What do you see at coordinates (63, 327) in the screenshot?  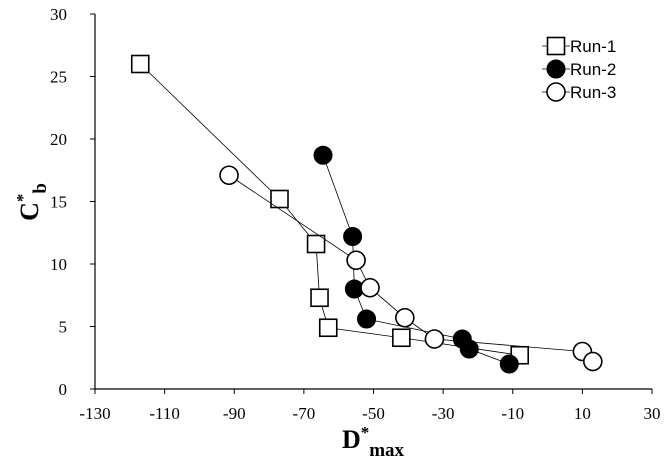 I see `y-tick-label: 5` at bounding box center [63, 327].